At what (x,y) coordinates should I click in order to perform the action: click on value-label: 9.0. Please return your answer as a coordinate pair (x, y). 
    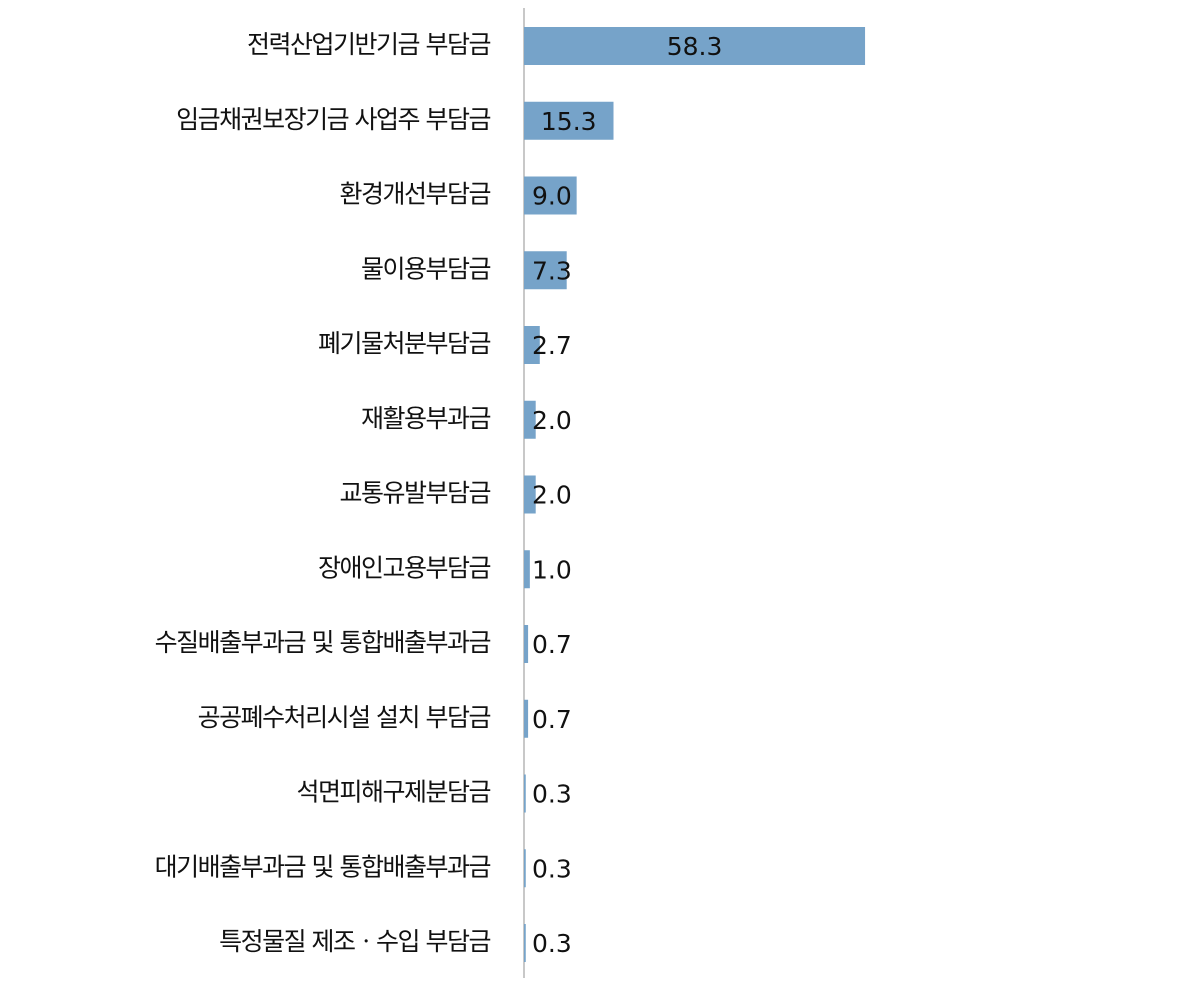
    Looking at the image, I should click on (552, 196).